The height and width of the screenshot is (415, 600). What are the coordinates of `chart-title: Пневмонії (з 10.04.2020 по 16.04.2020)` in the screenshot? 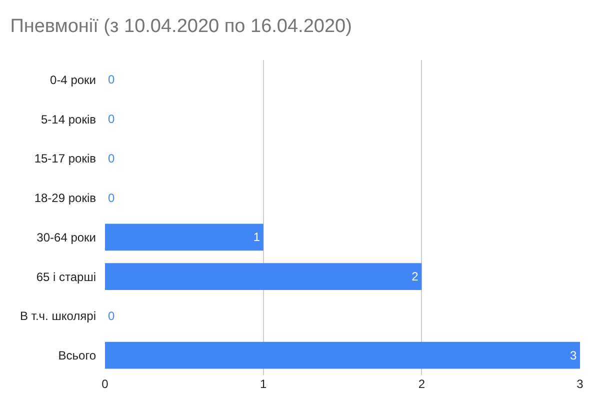 It's located at (181, 26).